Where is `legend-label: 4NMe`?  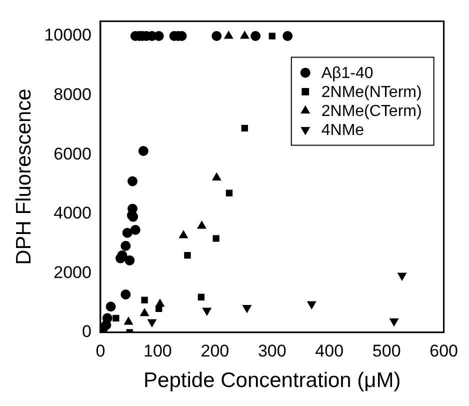
legend-label: 4NMe is located at coordinates (342, 131).